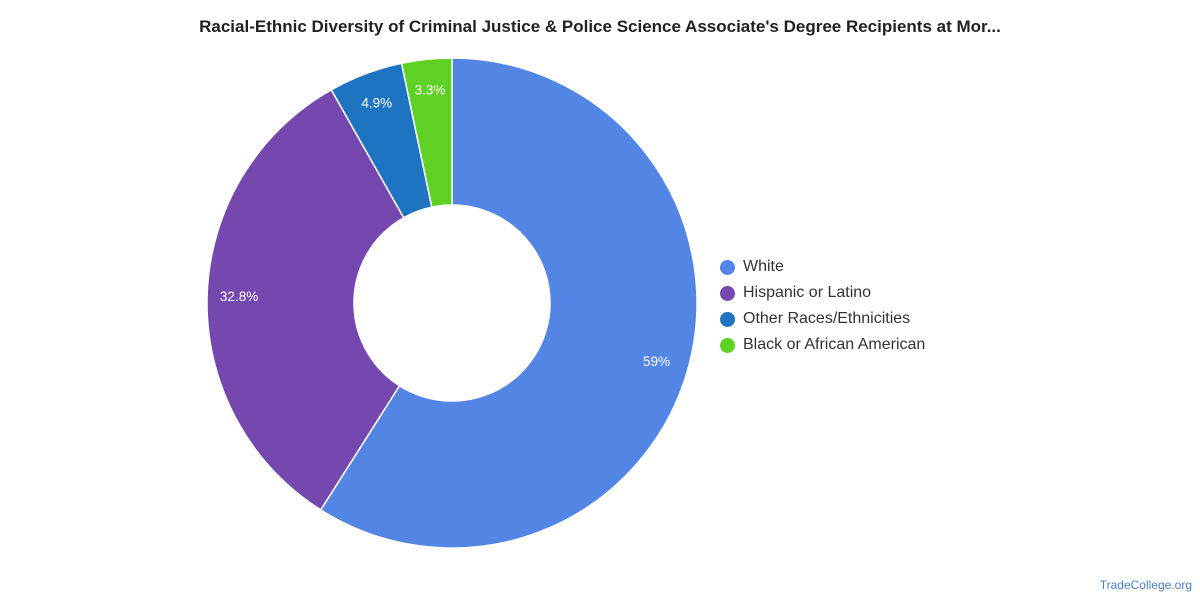  Describe the element at coordinates (239, 296) in the screenshot. I see `slice-value-label: 32.8%` at that location.